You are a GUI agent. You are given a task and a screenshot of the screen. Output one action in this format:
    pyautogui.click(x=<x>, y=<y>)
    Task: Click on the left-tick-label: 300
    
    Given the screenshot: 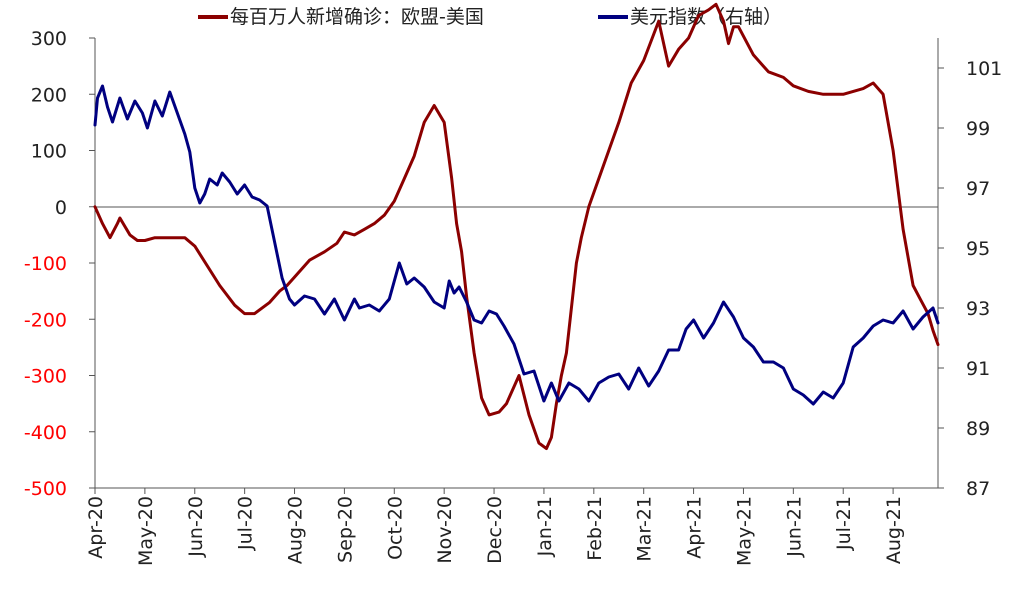 What is the action you would take?
    pyautogui.click(x=49, y=39)
    